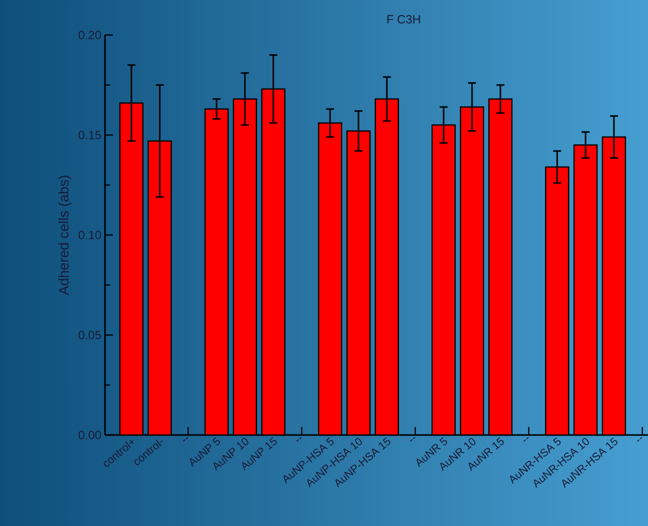  I want to click on y-tick-label: 0.15, so click(89, 135).